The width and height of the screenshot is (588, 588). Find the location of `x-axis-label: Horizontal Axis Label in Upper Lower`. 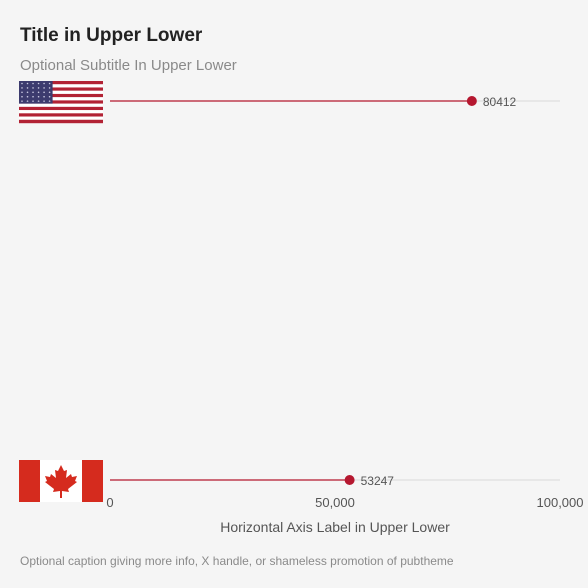

x-axis-label: Horizontal Axis Label in Upper Lower is located at coordinates (335, 527).